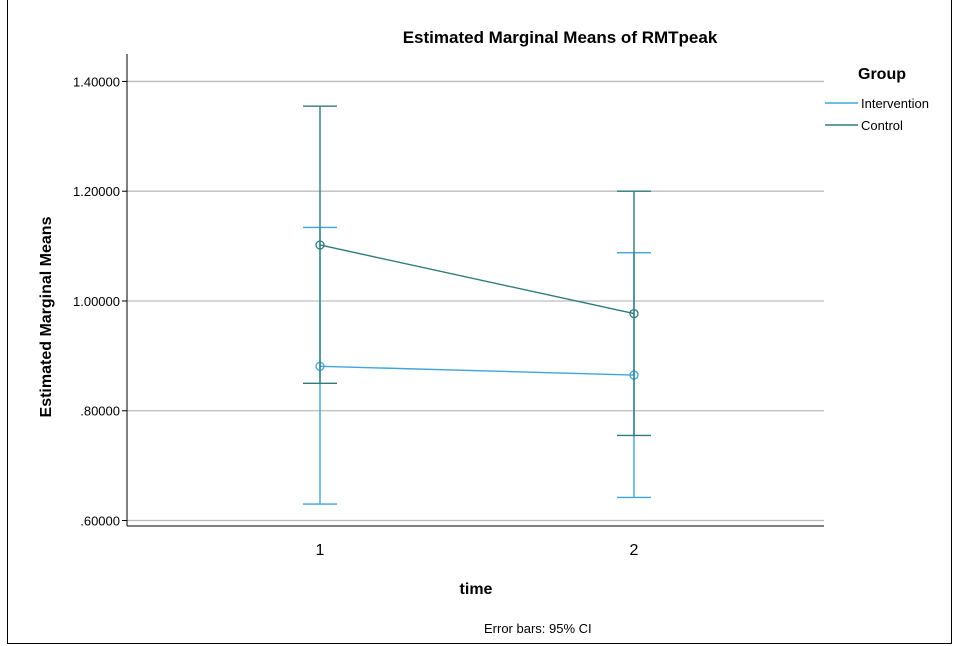 This screenshot has width=954, height=646. What do you see at coordinates (96, 81) in the screenshot?
I see `y-tick-label: 1.40000` at bounding box center [96, 81].